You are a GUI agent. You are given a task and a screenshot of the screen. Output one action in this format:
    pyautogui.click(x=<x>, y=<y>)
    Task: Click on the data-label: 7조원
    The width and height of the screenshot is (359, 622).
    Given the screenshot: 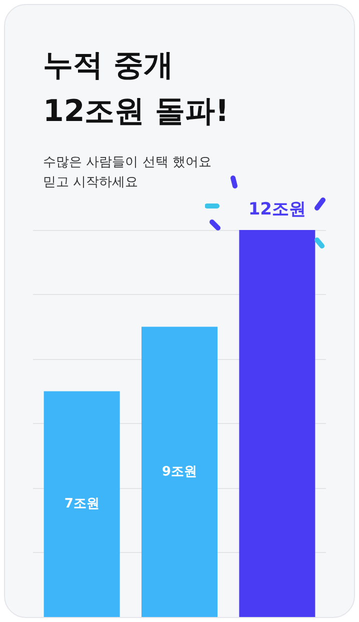 What is the action you would take?
    pyautogui.click(x=82, y=504)
    